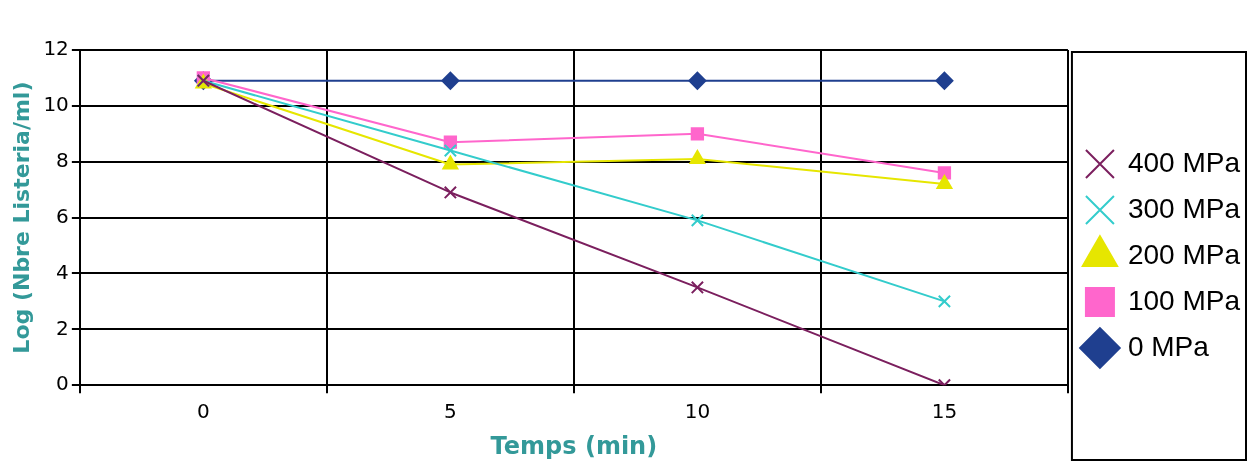 The height and width of the screenshot is (466, 1256). I want to click on x-tick-label: 0, so click(203, 411).